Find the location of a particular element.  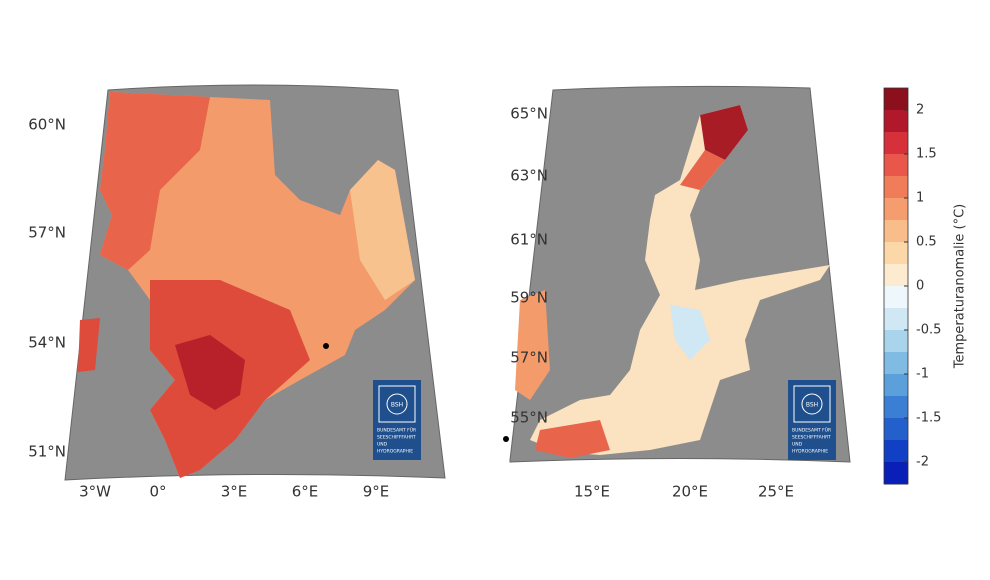

latitude-label: 65°N is located at coordinates (529, 114).